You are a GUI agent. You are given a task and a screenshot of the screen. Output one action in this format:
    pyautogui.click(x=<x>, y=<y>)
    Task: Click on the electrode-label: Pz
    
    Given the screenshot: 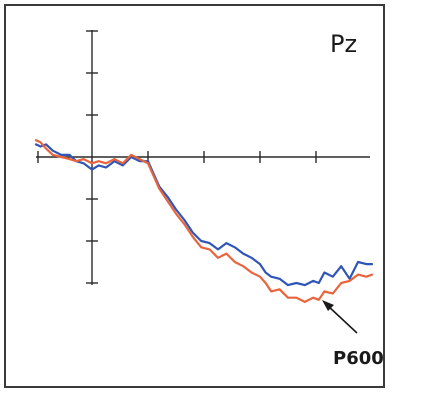 What is the action you would take?
    pyautogui.click(x=343, y=44)
    